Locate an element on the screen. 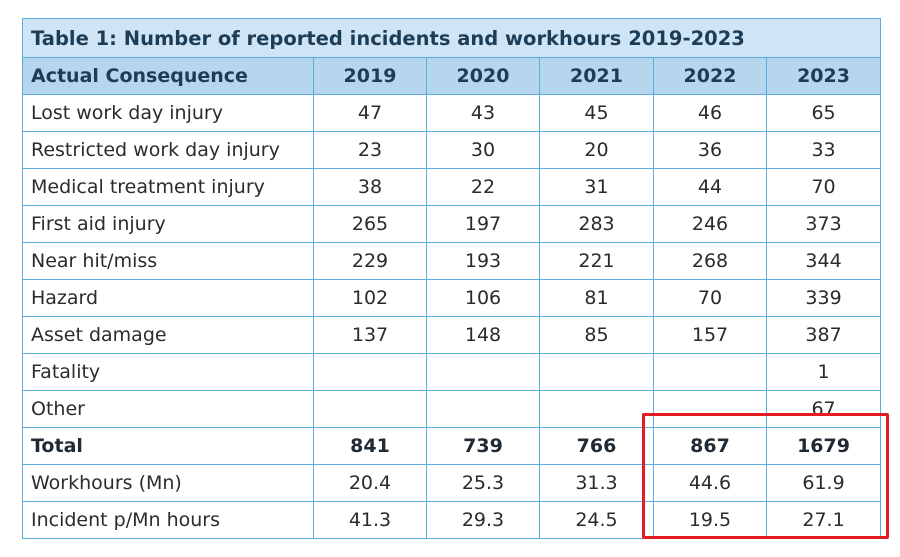  cell-value: 85 is located at coordinates (596, 335).